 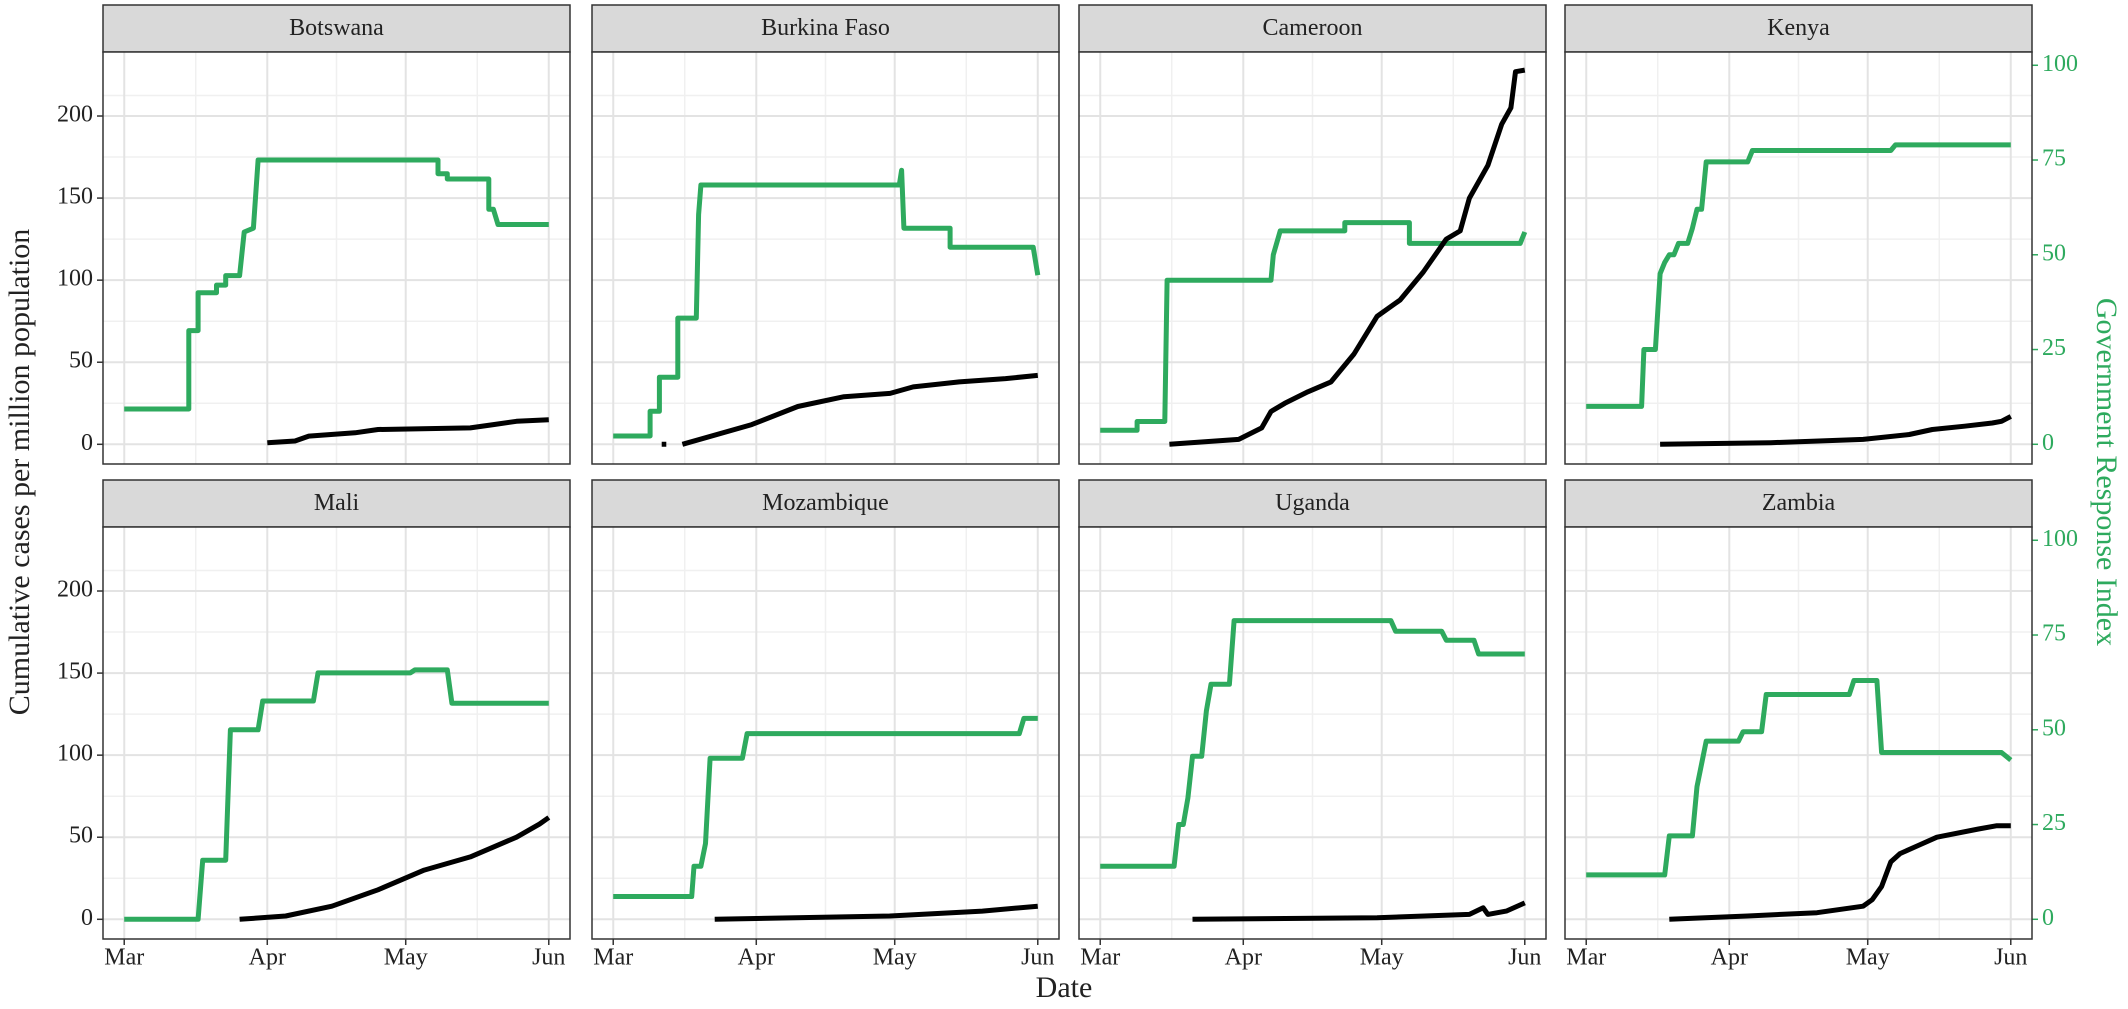 I want to click on panel-title: Mozambique, so click(x=825, y=503).